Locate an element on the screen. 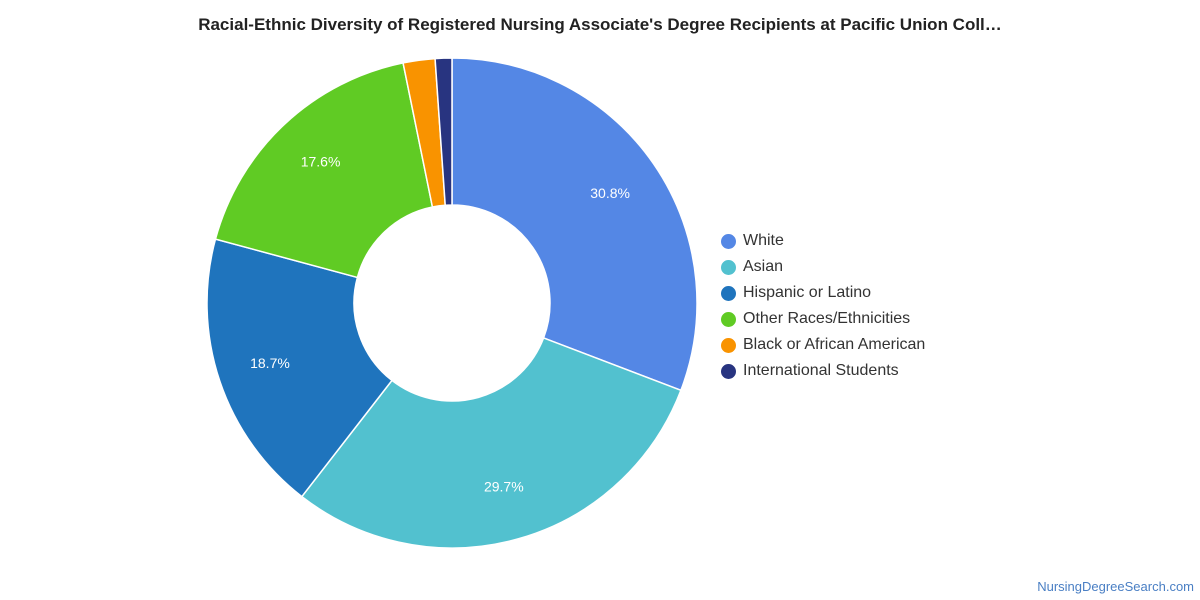 Image resolution: width=1200 pixels, height=600 pixels. slice-international-students is located at coordinates (443, 132).